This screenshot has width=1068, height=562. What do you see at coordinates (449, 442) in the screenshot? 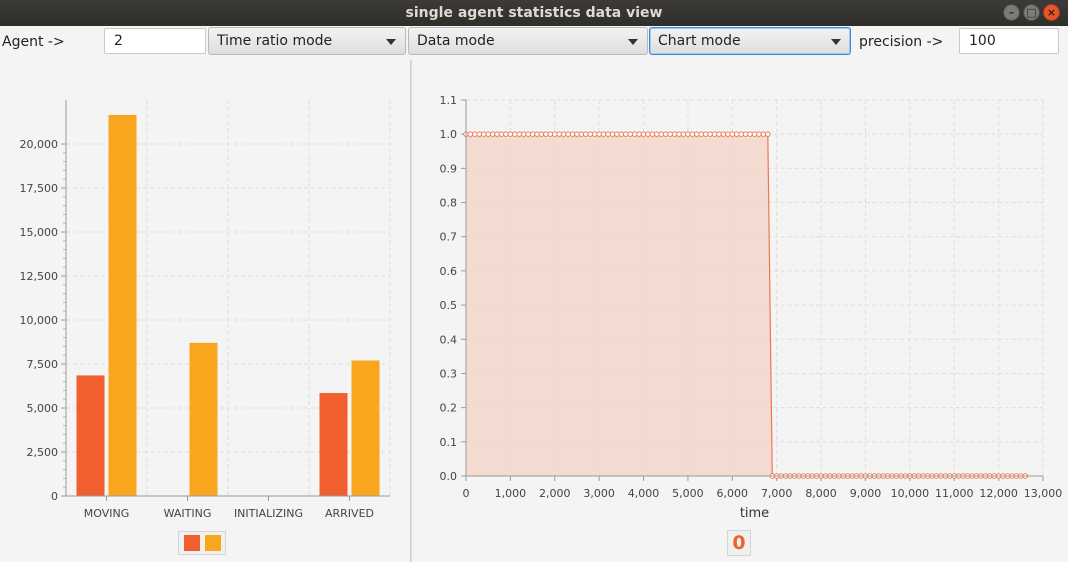
I see `y-tick-label: 0.1` at bounding box center [449, 442].